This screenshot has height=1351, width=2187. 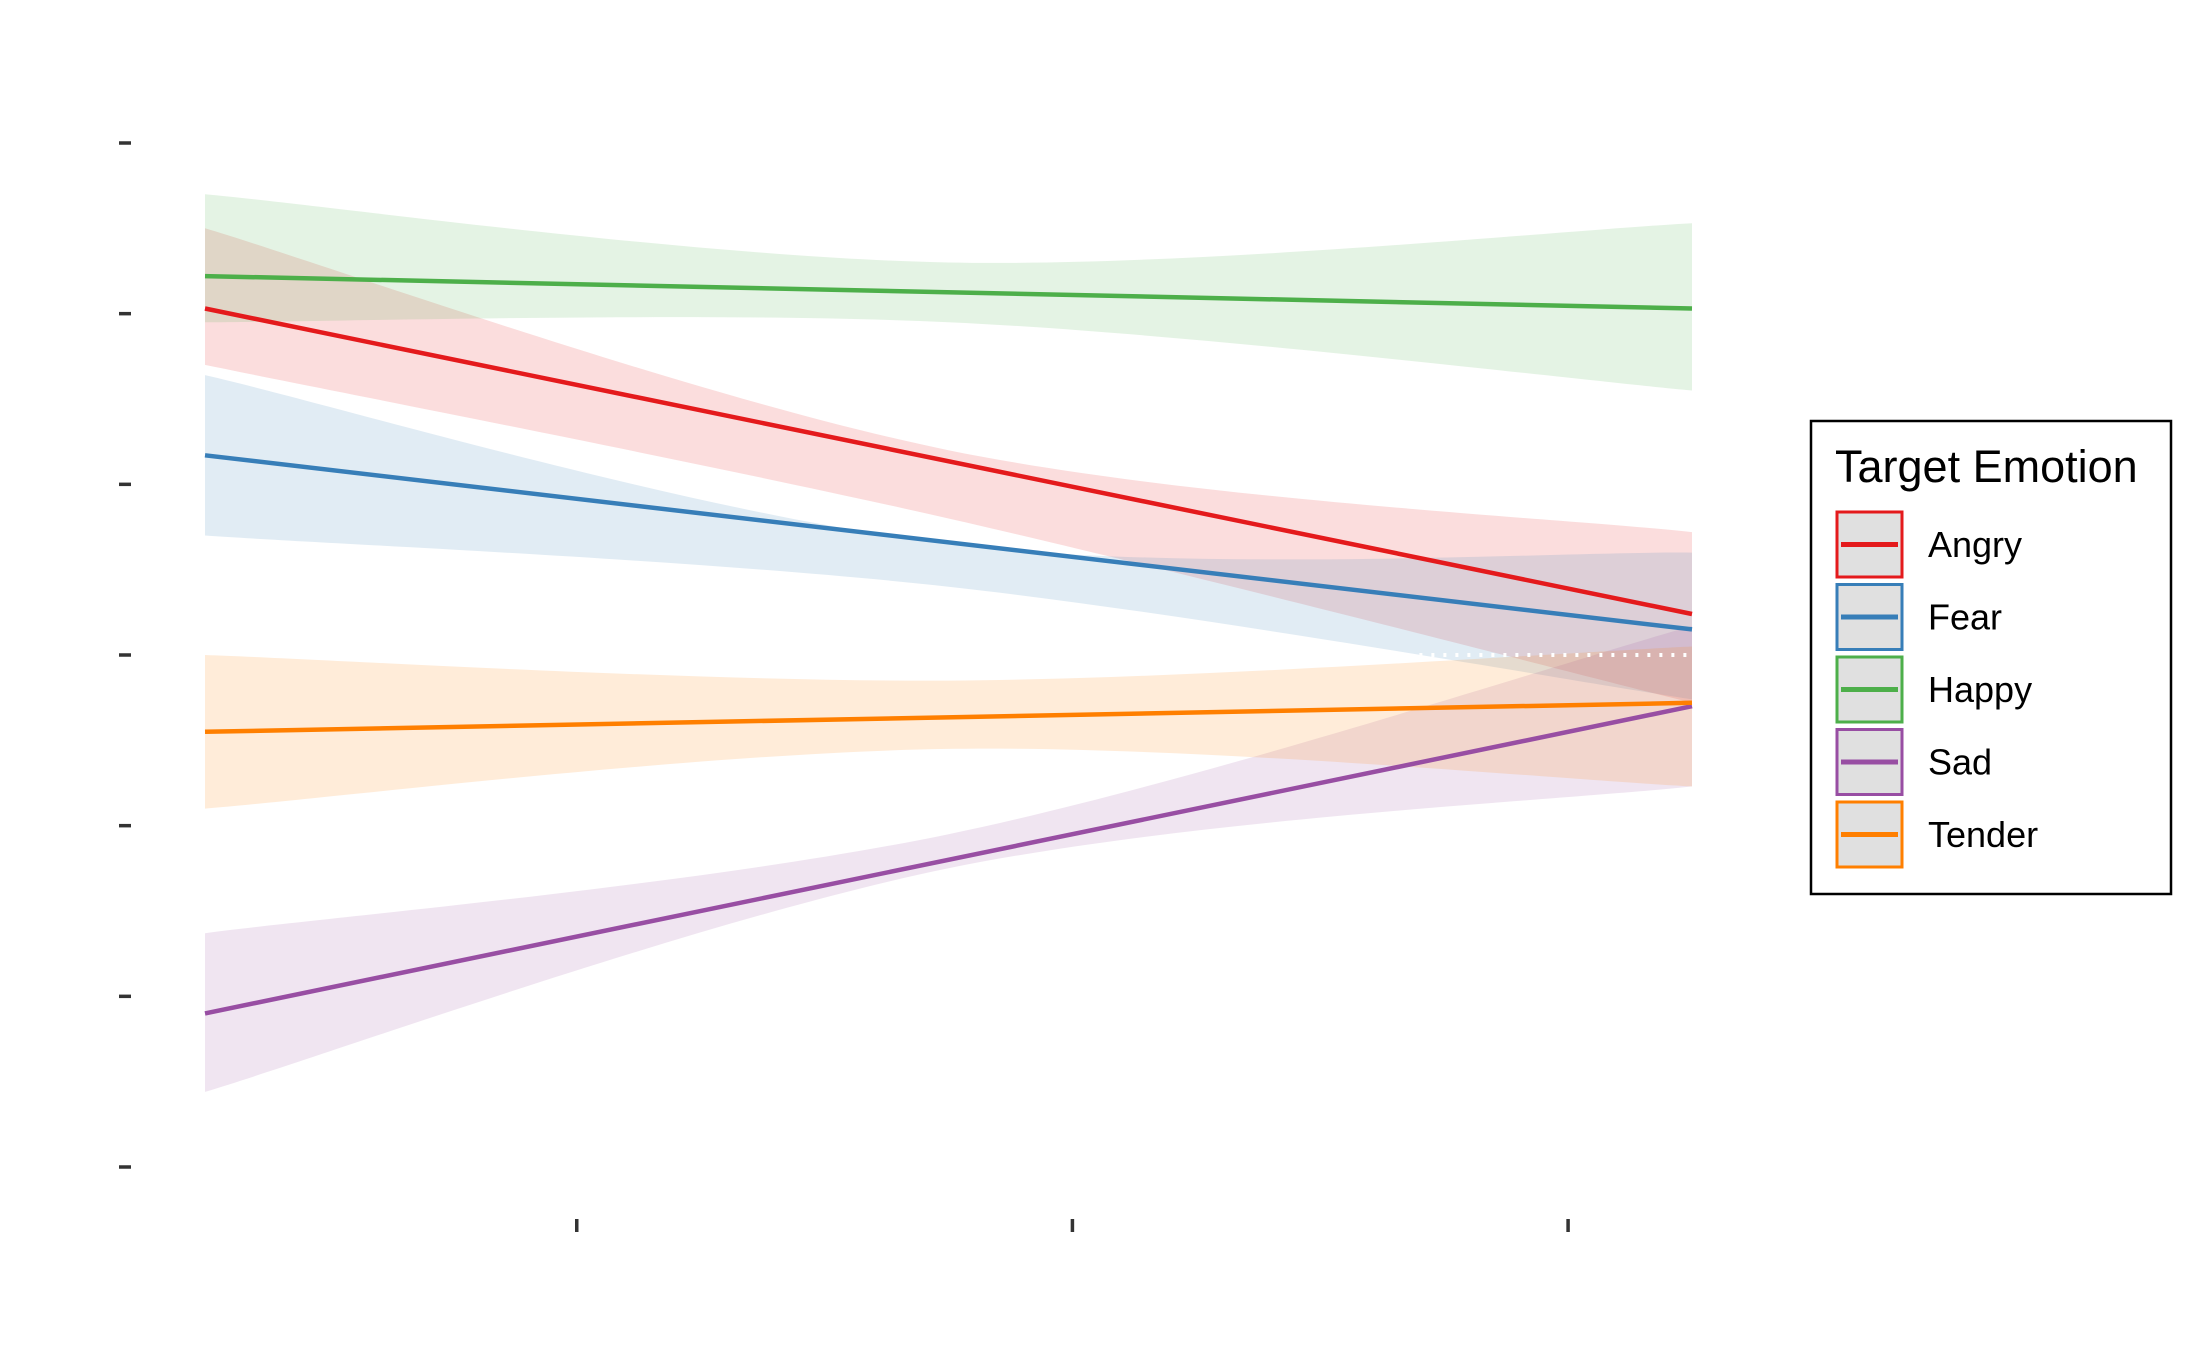 I want to click on legend-item-fear: Fear, so click(x=1918, y=617).